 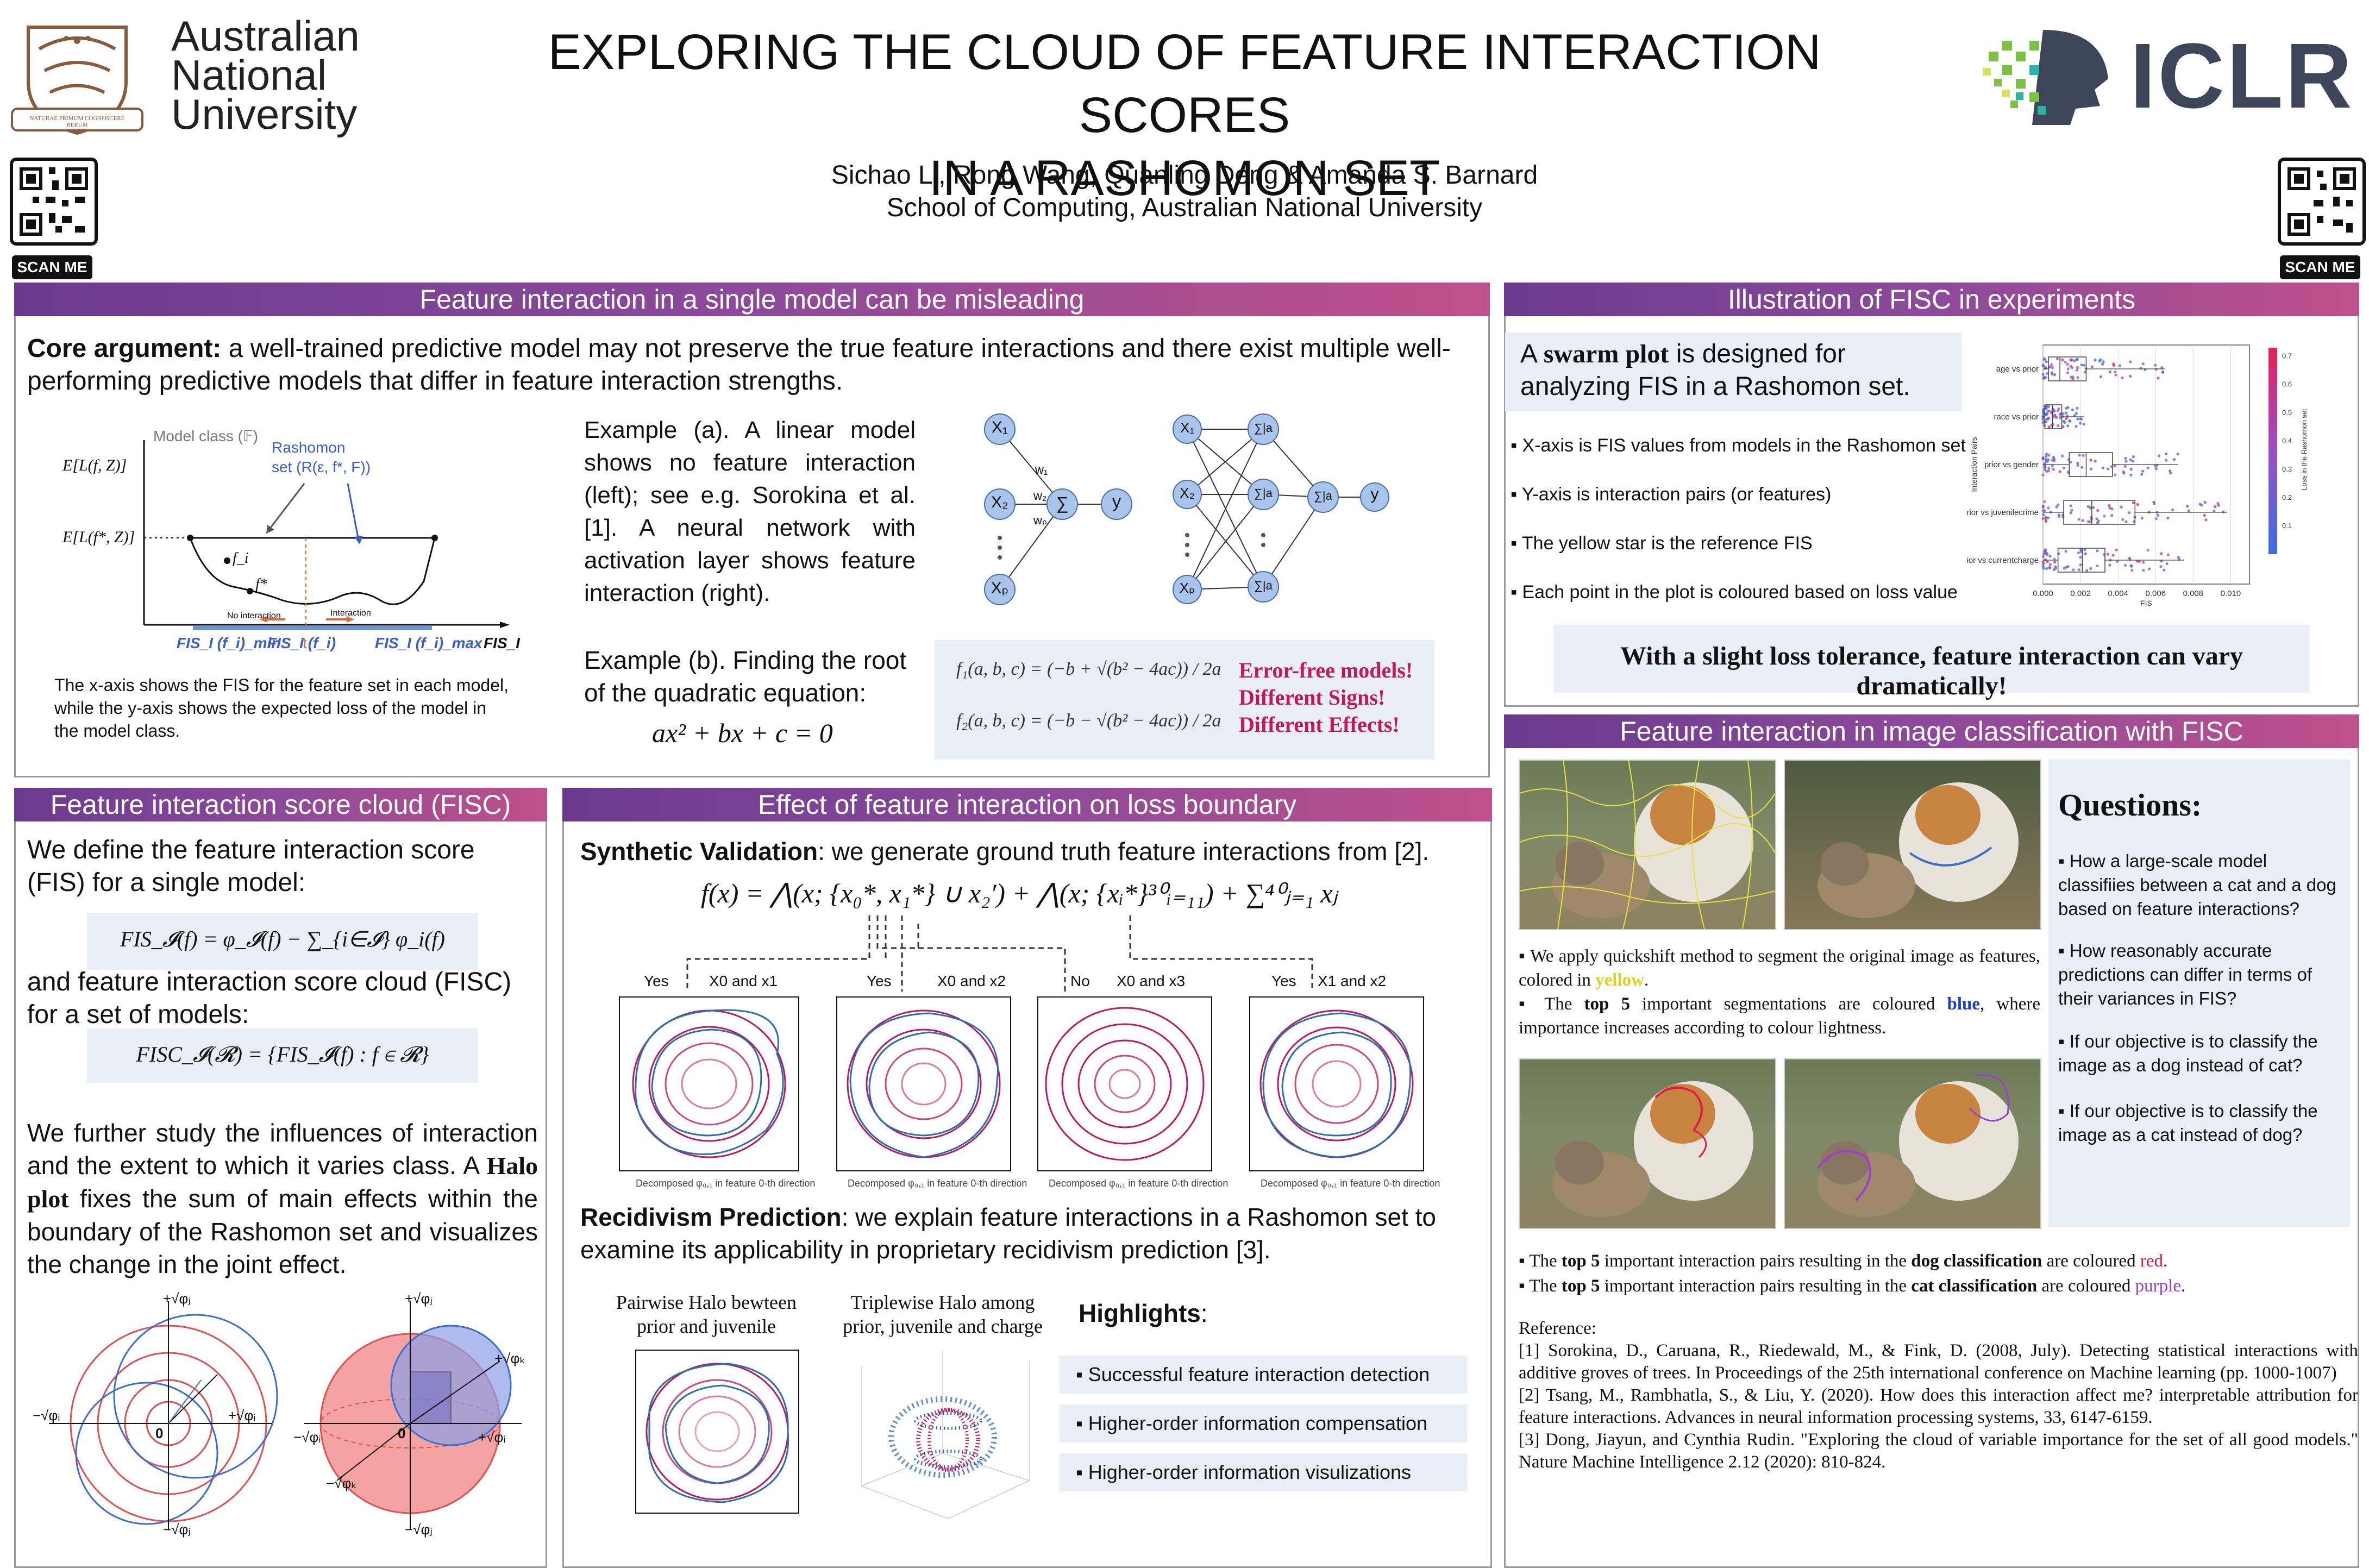 What do you see at coordinates (283, 939) in the screenshot?
I see `fis-equation: FIS_𝓘(f) = φ_𝓘(f) − ∑_{i∈𝓘} φ_i(f)` at bounding box center [283, 939].